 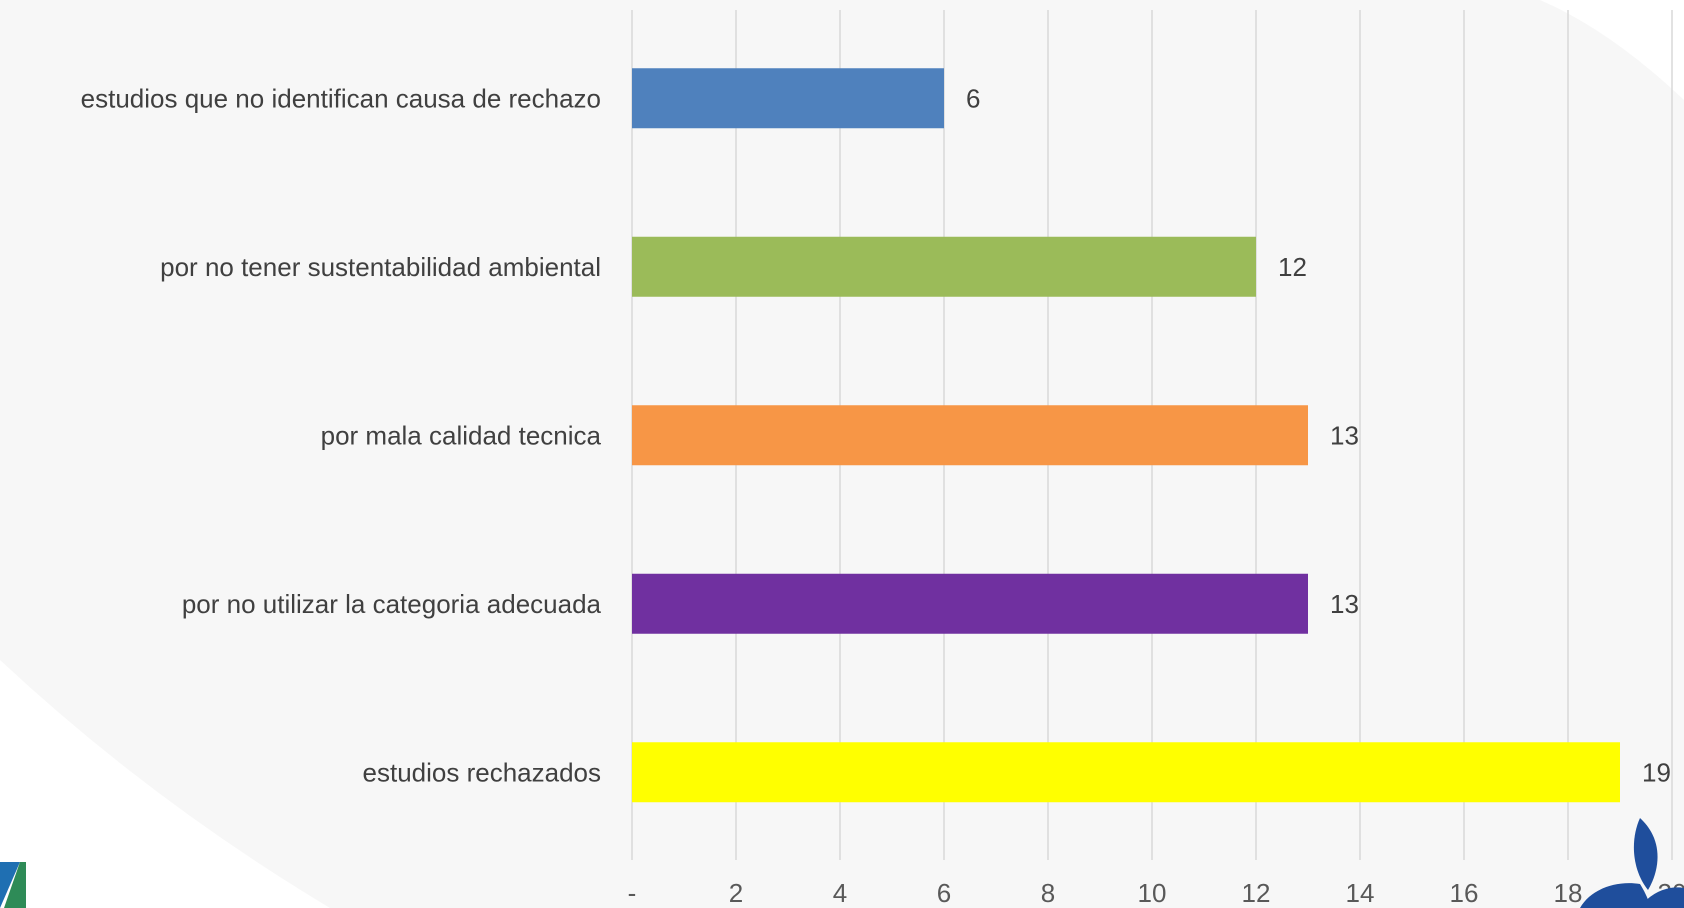 What do you see at coordinates (973, 98) in the screenshot?
I see `data-label: 6` at bounding box center [973, 98].